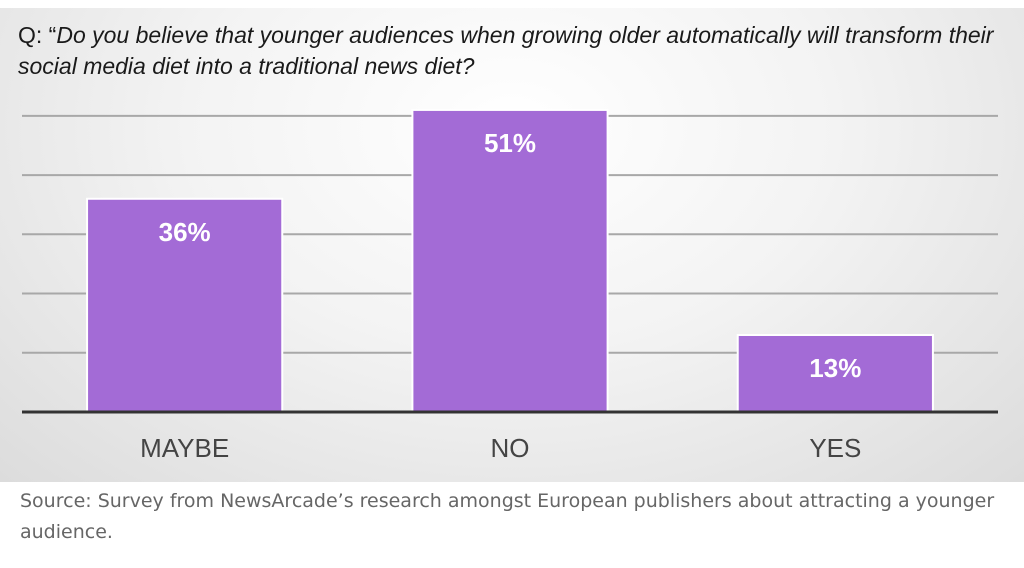 The width and height of the screenshot is (1024, 568). I want to click on bar-yes, so click(835, 373).